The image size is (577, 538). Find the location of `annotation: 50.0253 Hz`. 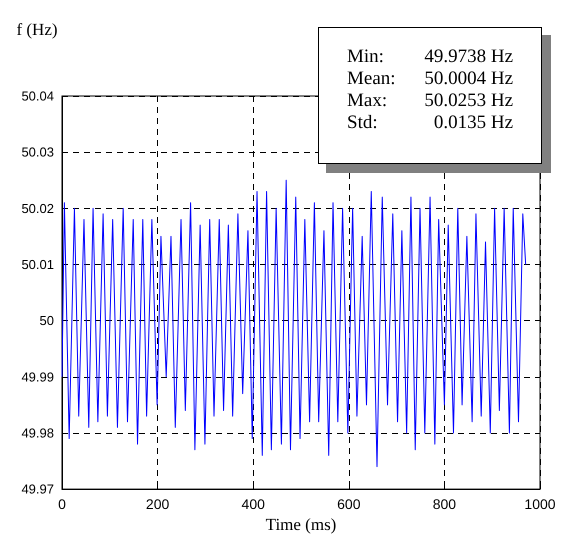

annotation: 50.0253 Hz is located at coordinates (468, 101).